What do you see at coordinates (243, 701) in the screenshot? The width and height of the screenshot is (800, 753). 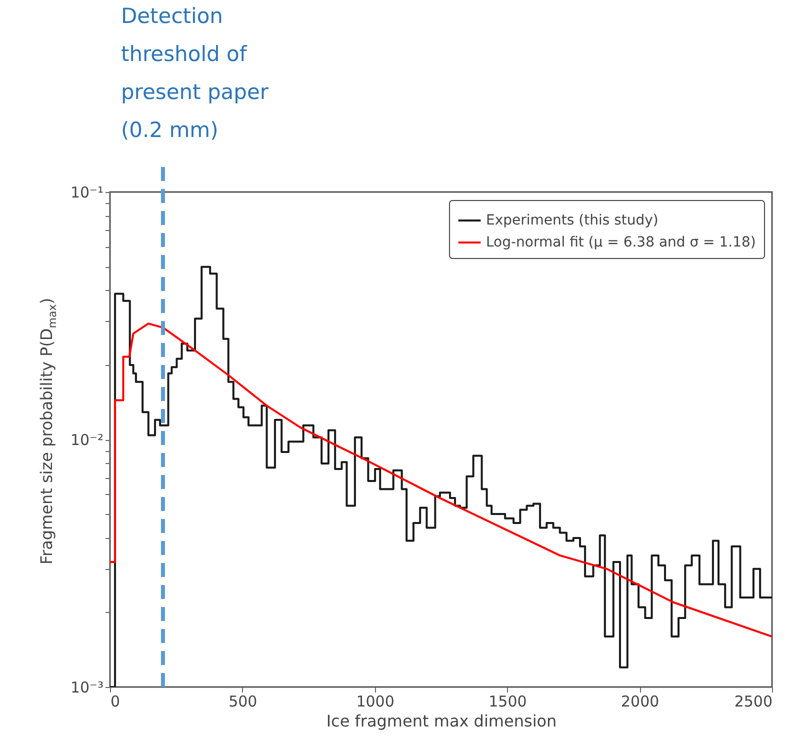 I see `x-tick-label: 500` at bounding box center [243, 701].